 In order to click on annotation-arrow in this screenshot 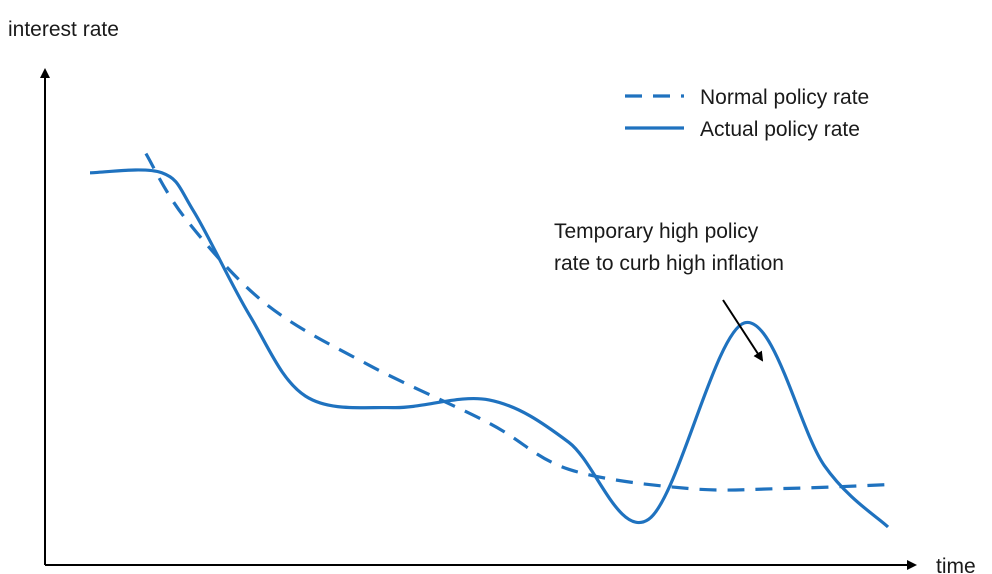, I will do `click(743, 330)`.